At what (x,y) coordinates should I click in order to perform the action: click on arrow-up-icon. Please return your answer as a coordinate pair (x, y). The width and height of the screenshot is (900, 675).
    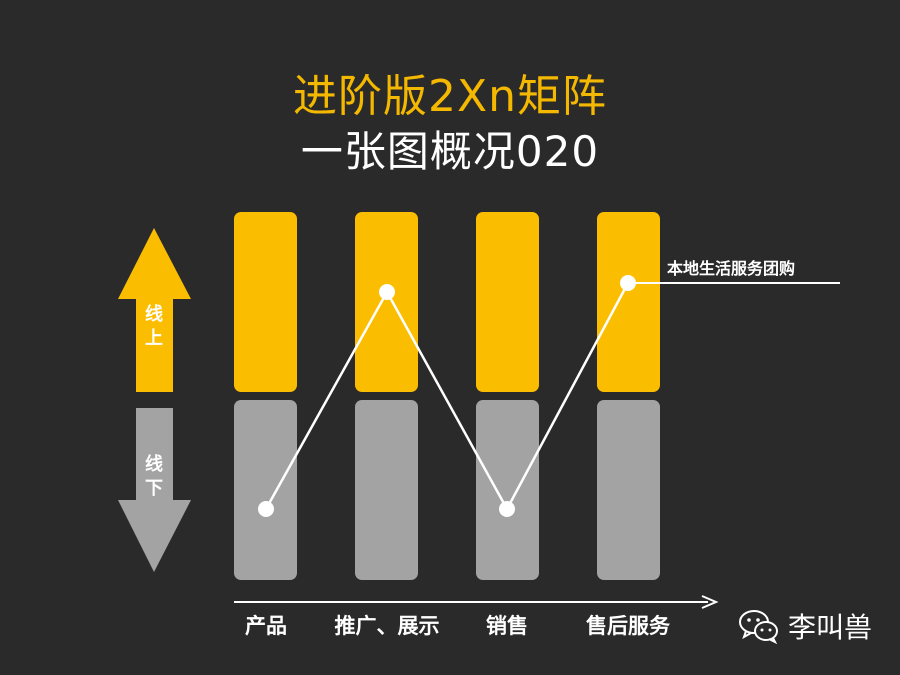
    Looking at the image, I should click on (154, 310).